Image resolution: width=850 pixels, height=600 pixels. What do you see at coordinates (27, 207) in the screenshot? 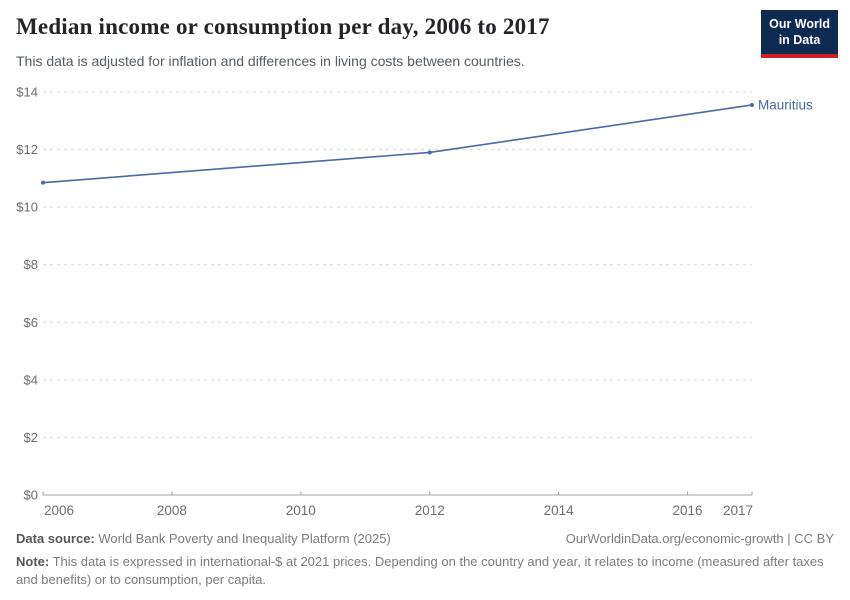
I see `y-tick-label: $10` at bounding box center [27, 207].